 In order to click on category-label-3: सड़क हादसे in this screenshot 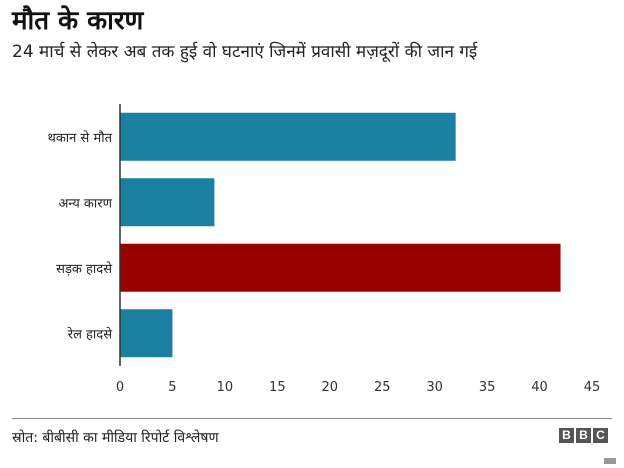, I will do `click(84, 269)`.